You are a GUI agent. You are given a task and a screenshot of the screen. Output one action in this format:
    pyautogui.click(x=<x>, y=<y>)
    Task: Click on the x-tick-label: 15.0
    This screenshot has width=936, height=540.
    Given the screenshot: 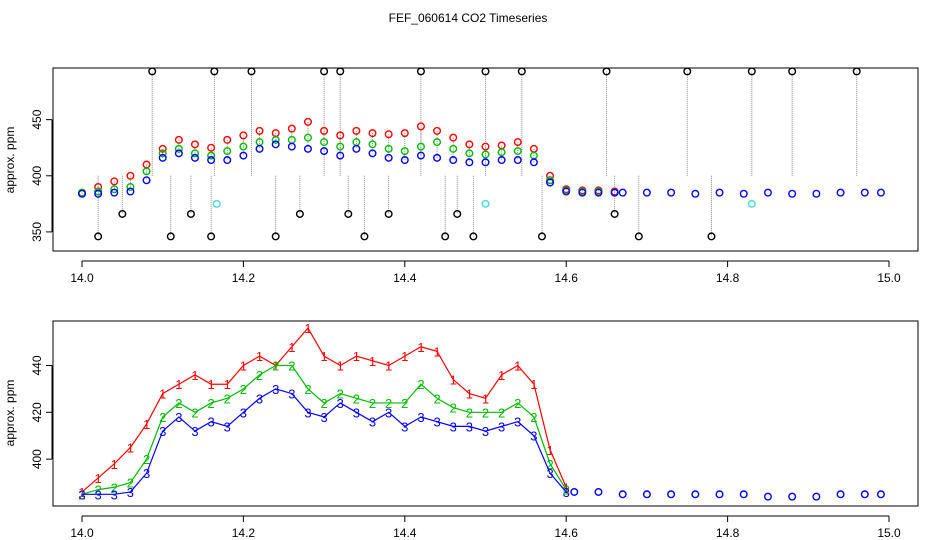 What is the action you would take?
    pyautogui.click(x=889, y=533)
    